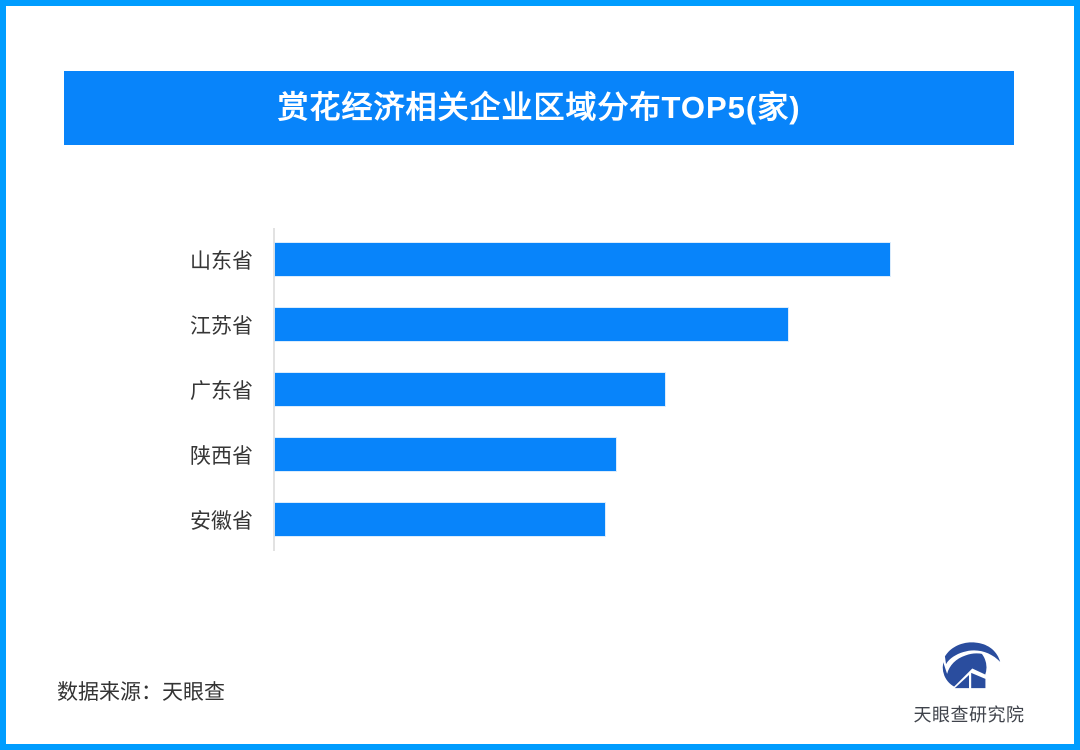 Image resolution: width=1080 pixels, height=750 pixels. Describe the element at coordinates (221, 261) in the screenshot. I see `category-label: 山东省` at that location.